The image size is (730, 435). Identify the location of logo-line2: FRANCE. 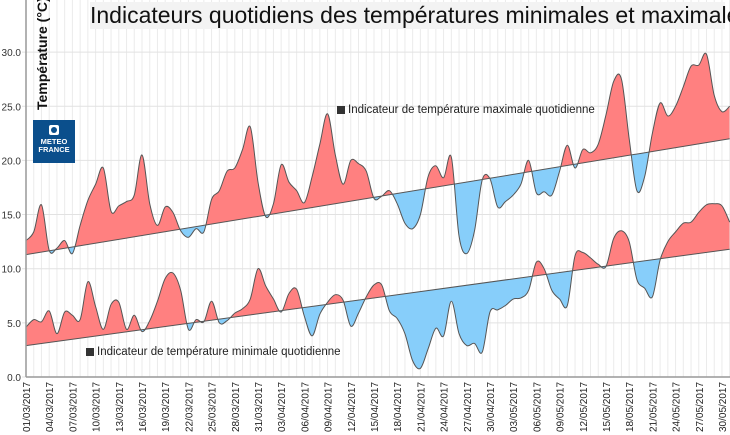
(54, 149).